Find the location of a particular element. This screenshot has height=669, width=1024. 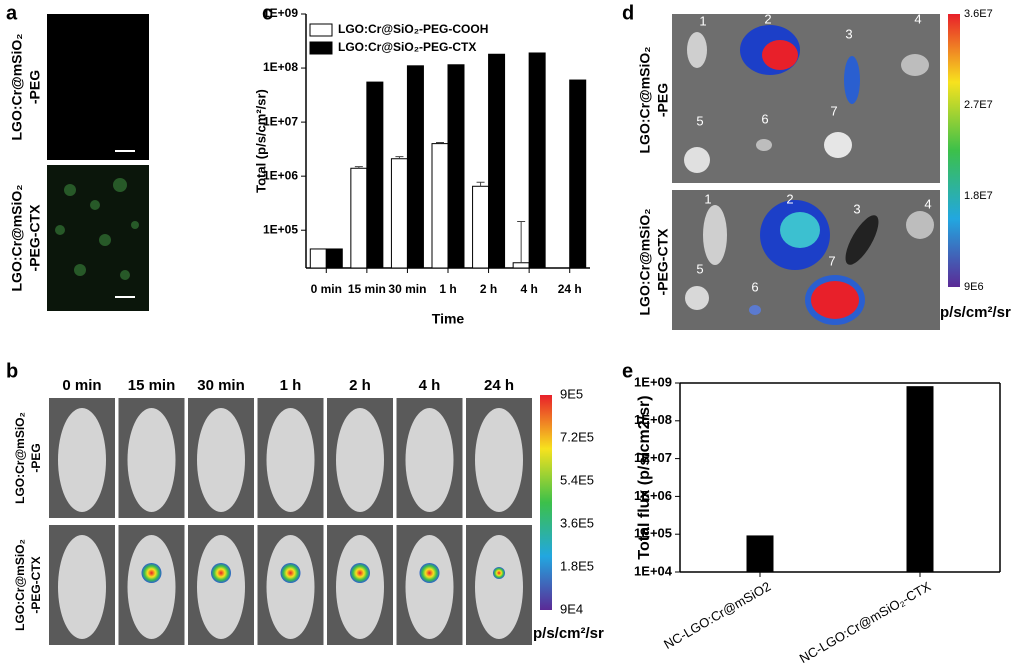

y-tick-label: 1E+05 is located at coordinates (653, 533).